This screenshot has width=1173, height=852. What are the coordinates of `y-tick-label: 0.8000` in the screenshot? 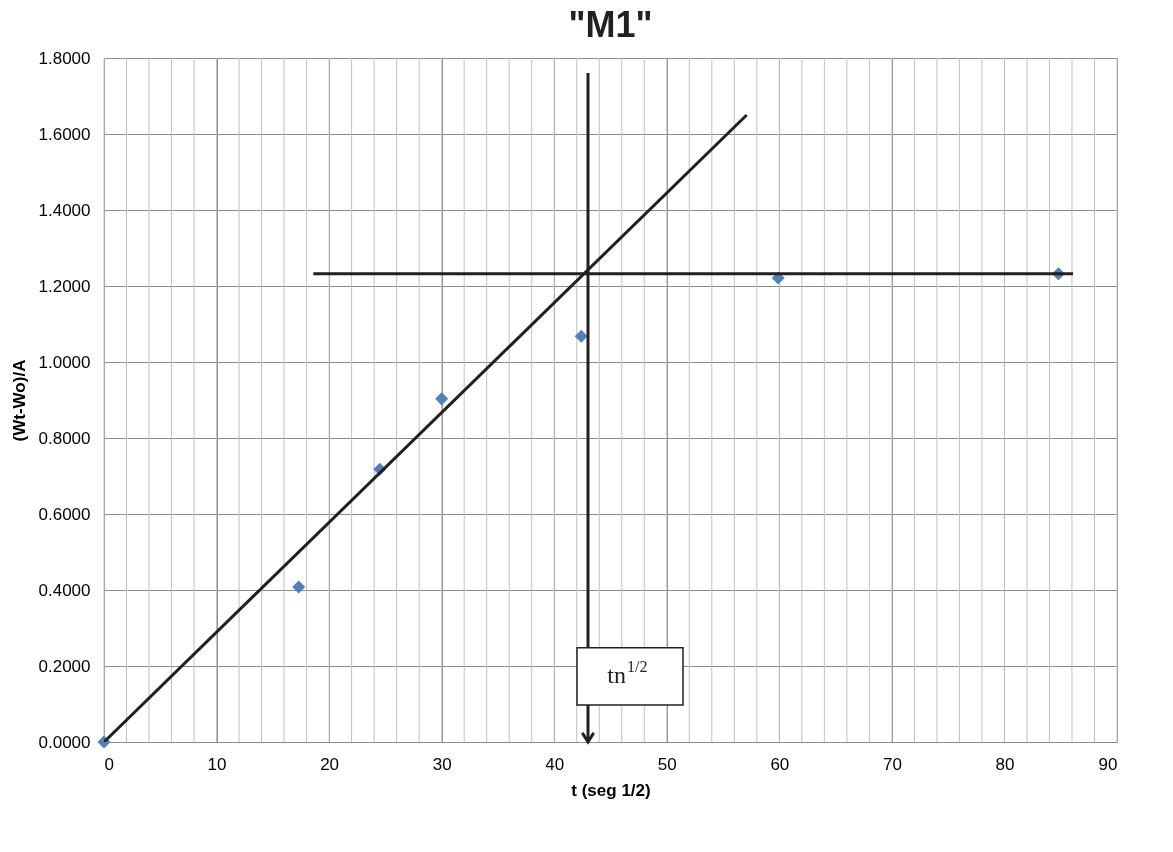 It's located at (64, 438).